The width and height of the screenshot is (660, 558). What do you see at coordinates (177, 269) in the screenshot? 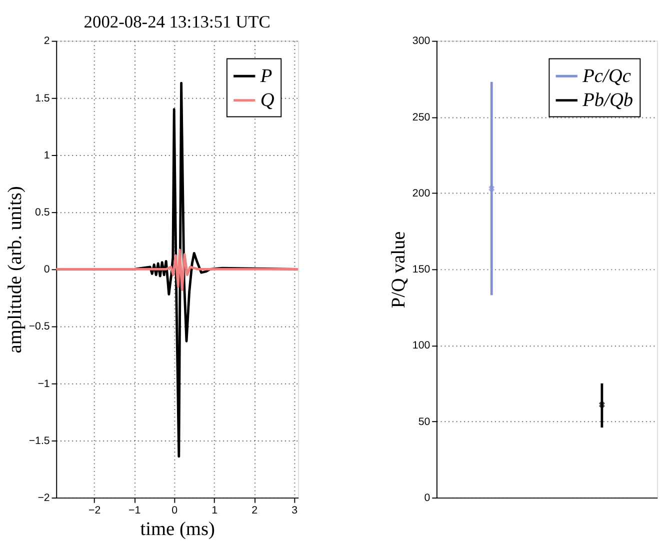
I see `line-series` at bounding box center [177, 269].